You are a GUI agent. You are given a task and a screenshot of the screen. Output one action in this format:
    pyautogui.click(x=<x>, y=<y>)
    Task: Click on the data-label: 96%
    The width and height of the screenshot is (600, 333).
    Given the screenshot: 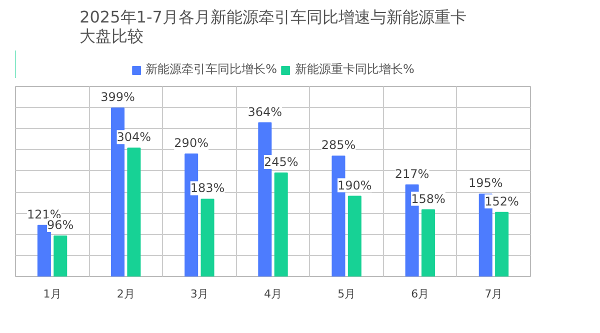 What is the action you would take?
    pyautogui.click(x=60, y=225)
    